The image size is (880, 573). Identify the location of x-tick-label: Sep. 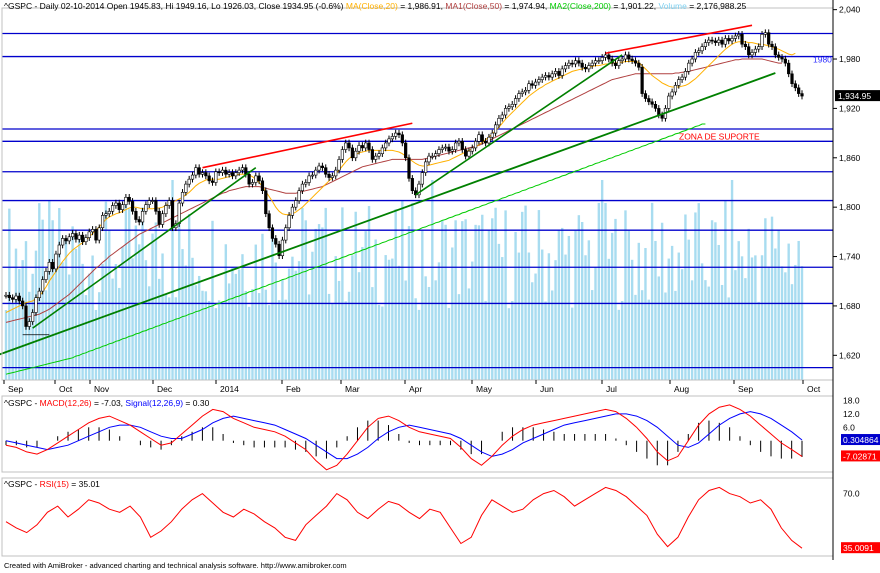
(15, 389).